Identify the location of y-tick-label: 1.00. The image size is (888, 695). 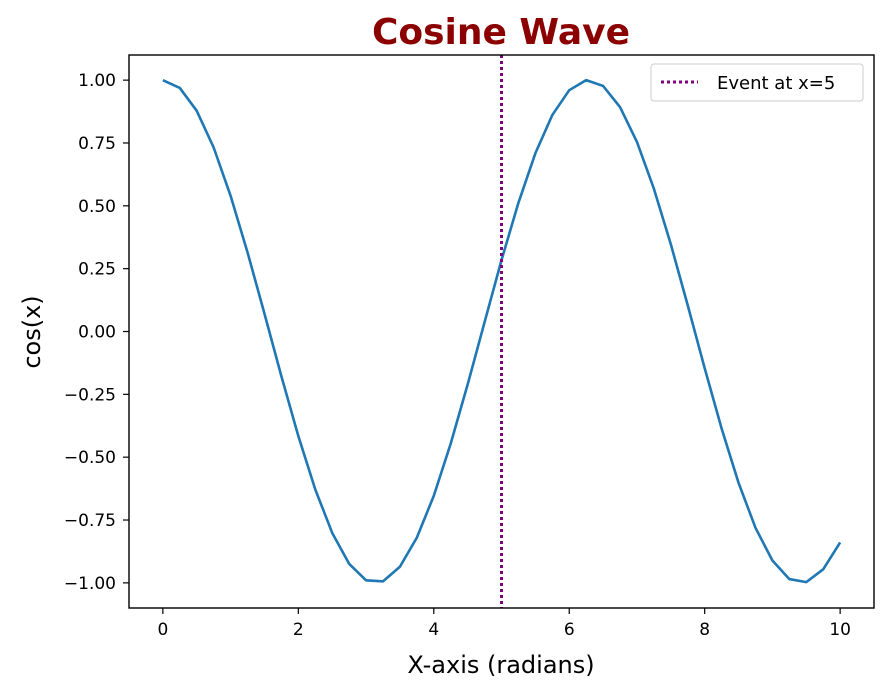
(97, 81).